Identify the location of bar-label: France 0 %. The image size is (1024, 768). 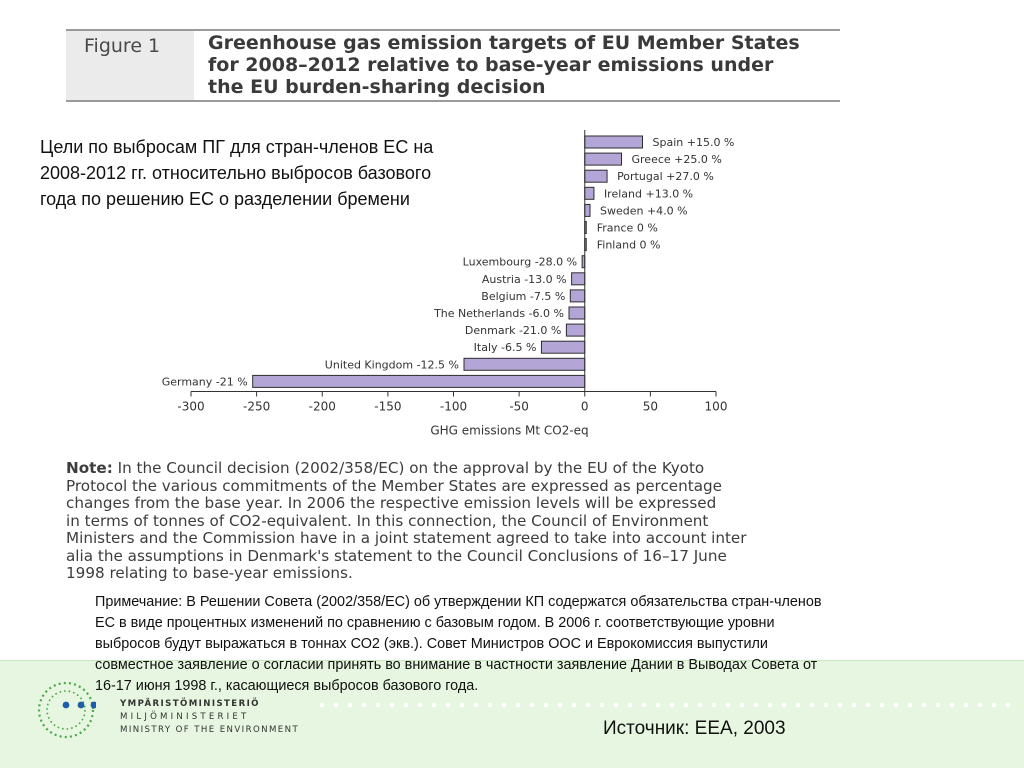
(627, 228).